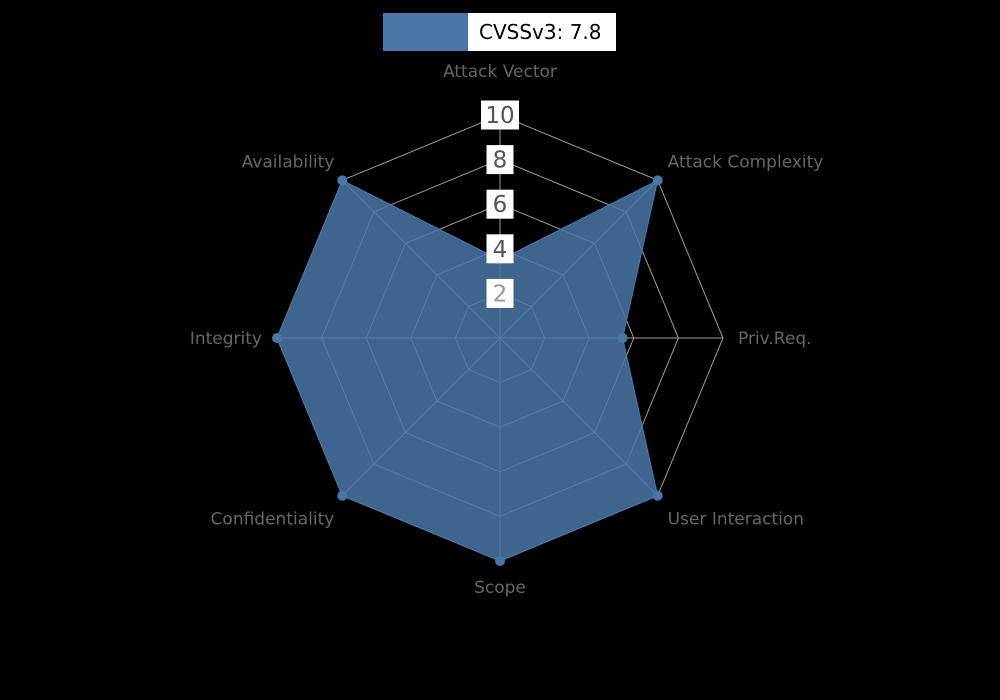 The width and height of the screenshot is (1000, 700). What do you see at coordinates (657, 180) in the screenshot?
I see `data-point-attack-complexity` at bounding box center [657, 180].